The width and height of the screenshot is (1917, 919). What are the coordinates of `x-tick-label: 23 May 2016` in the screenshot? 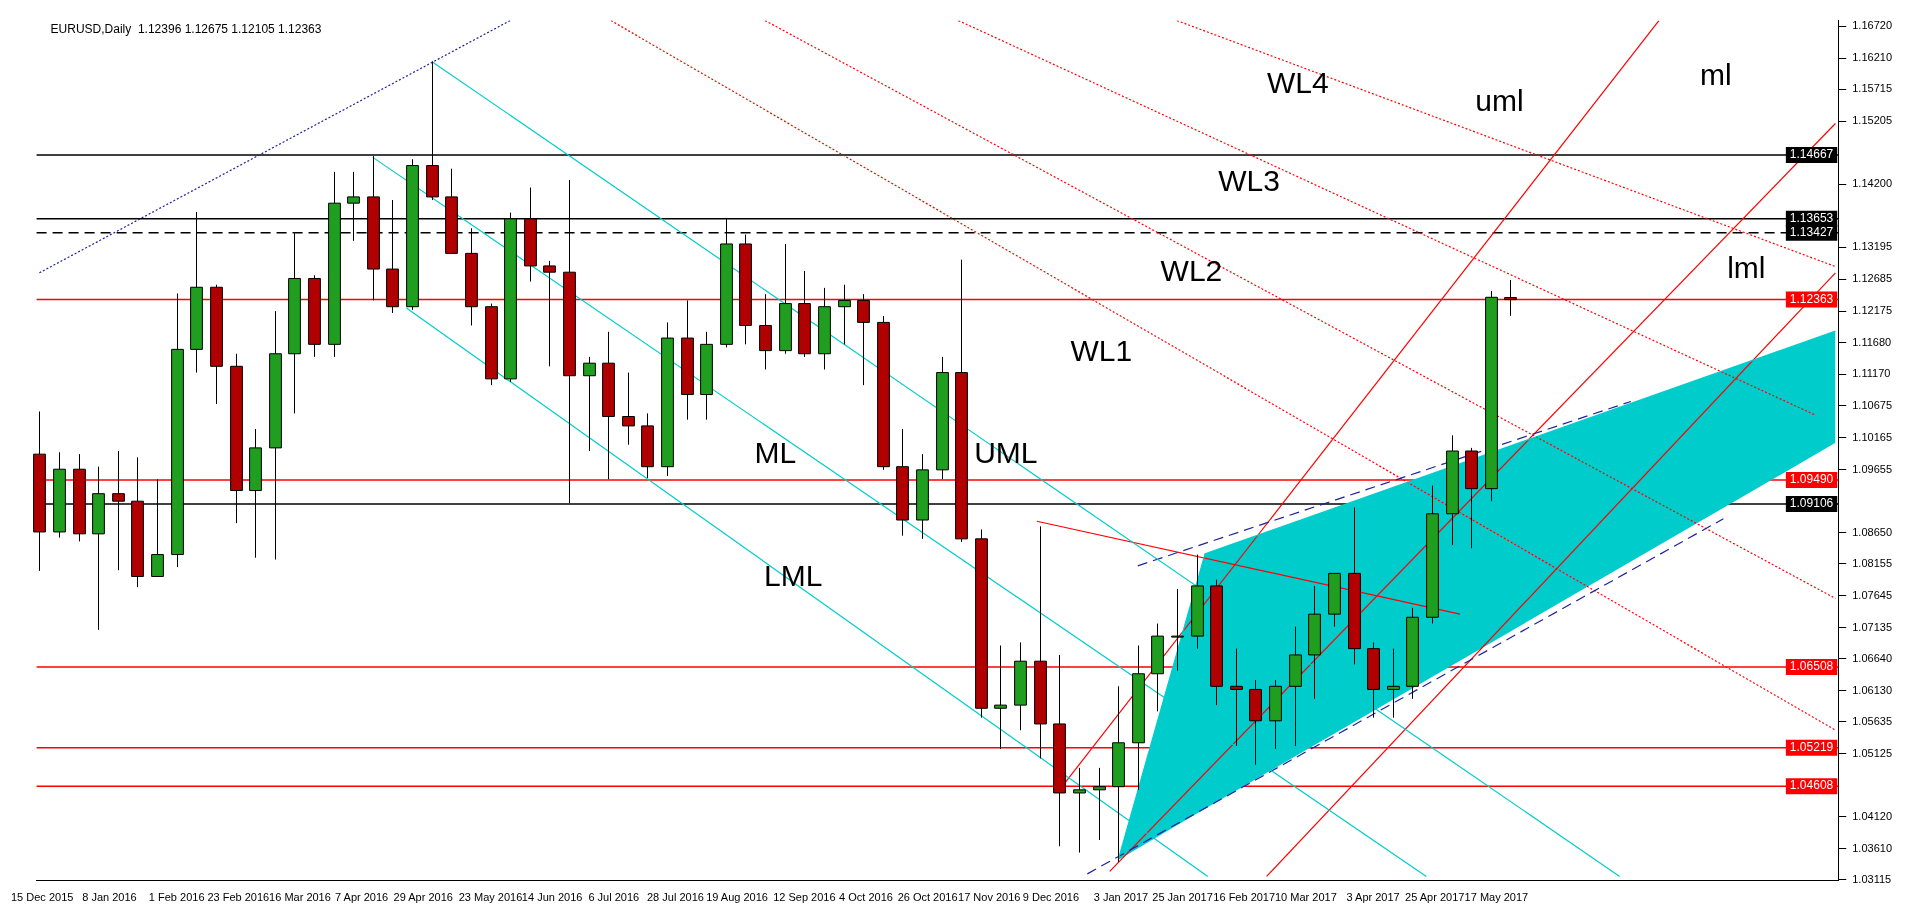 It's located at (490, 897).